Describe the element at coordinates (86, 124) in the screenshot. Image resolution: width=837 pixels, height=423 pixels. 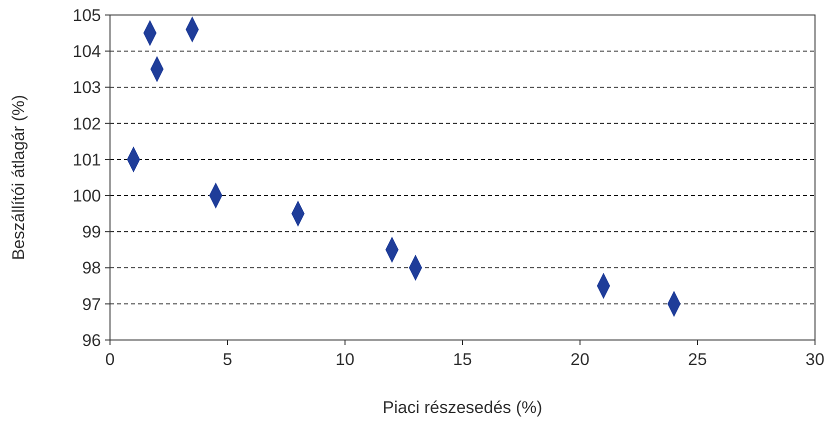
I see `y-tick-label: 102` at that location.